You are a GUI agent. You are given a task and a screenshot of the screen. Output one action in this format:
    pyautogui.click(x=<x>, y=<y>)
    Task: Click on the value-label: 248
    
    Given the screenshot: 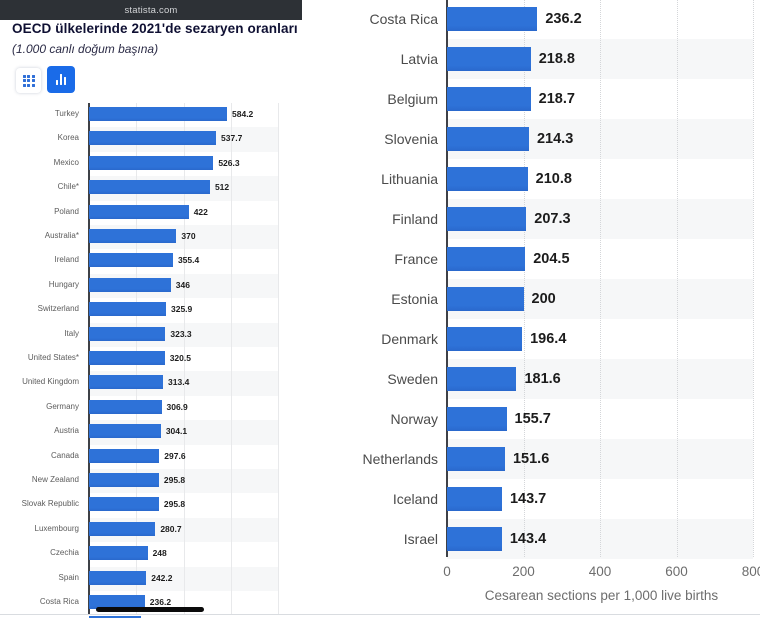 What is the action you would take?
    pyautogui.click(x=159, y=553)
    